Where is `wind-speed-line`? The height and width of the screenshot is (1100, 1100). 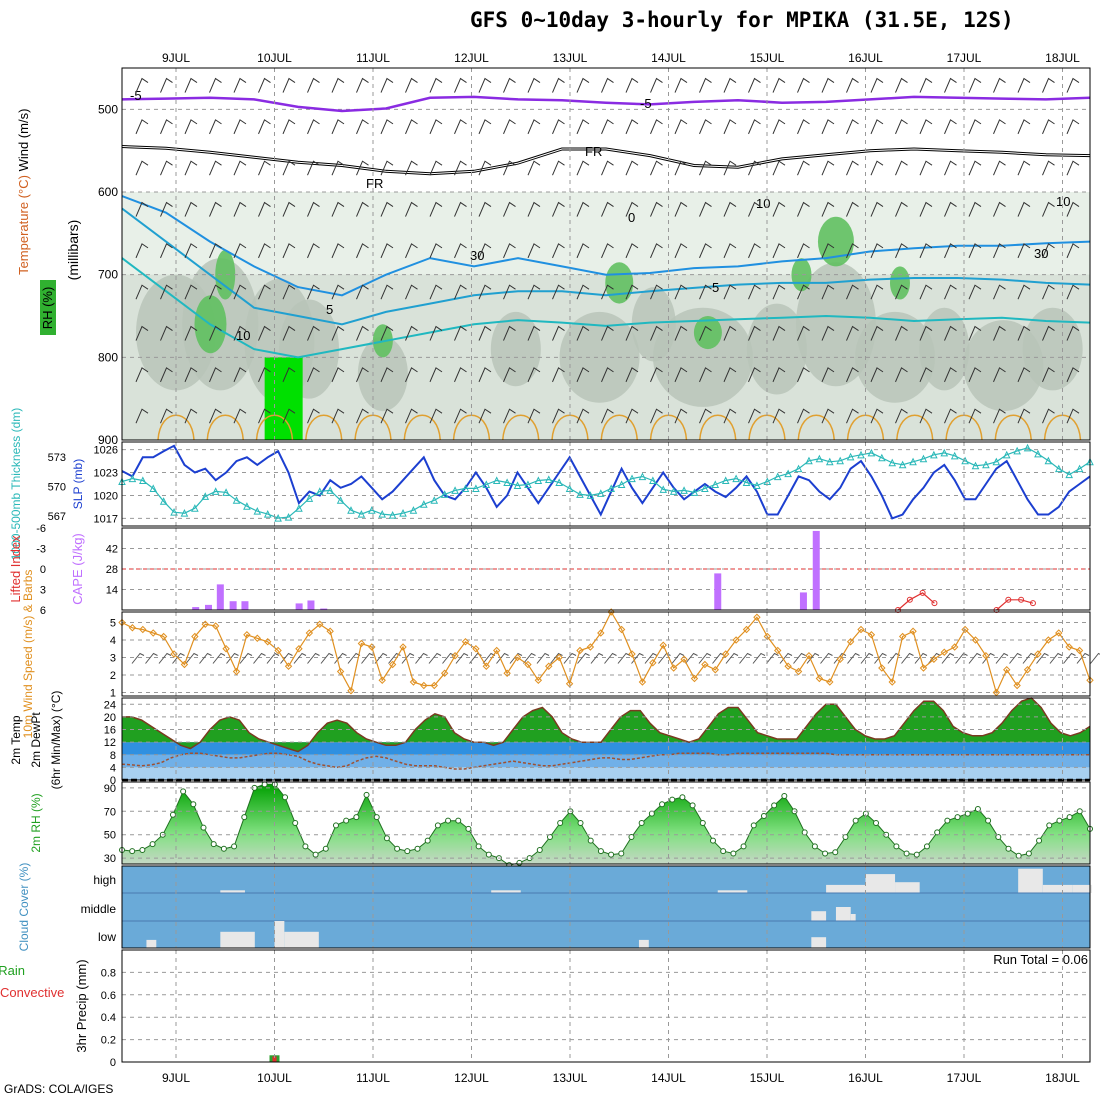
wind-speed-line is located at coordinates (606, 652).